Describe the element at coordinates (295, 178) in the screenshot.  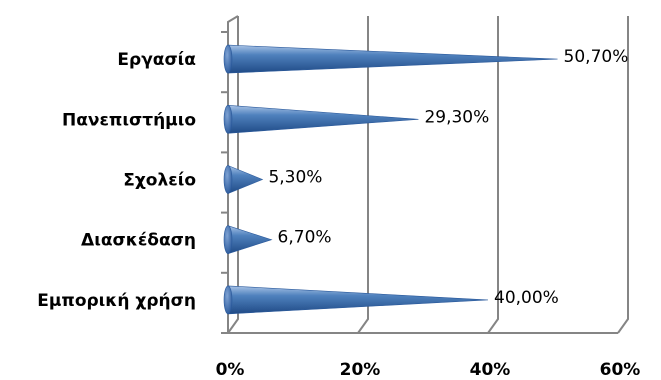
I see `data-label: 5,30%` at that location.